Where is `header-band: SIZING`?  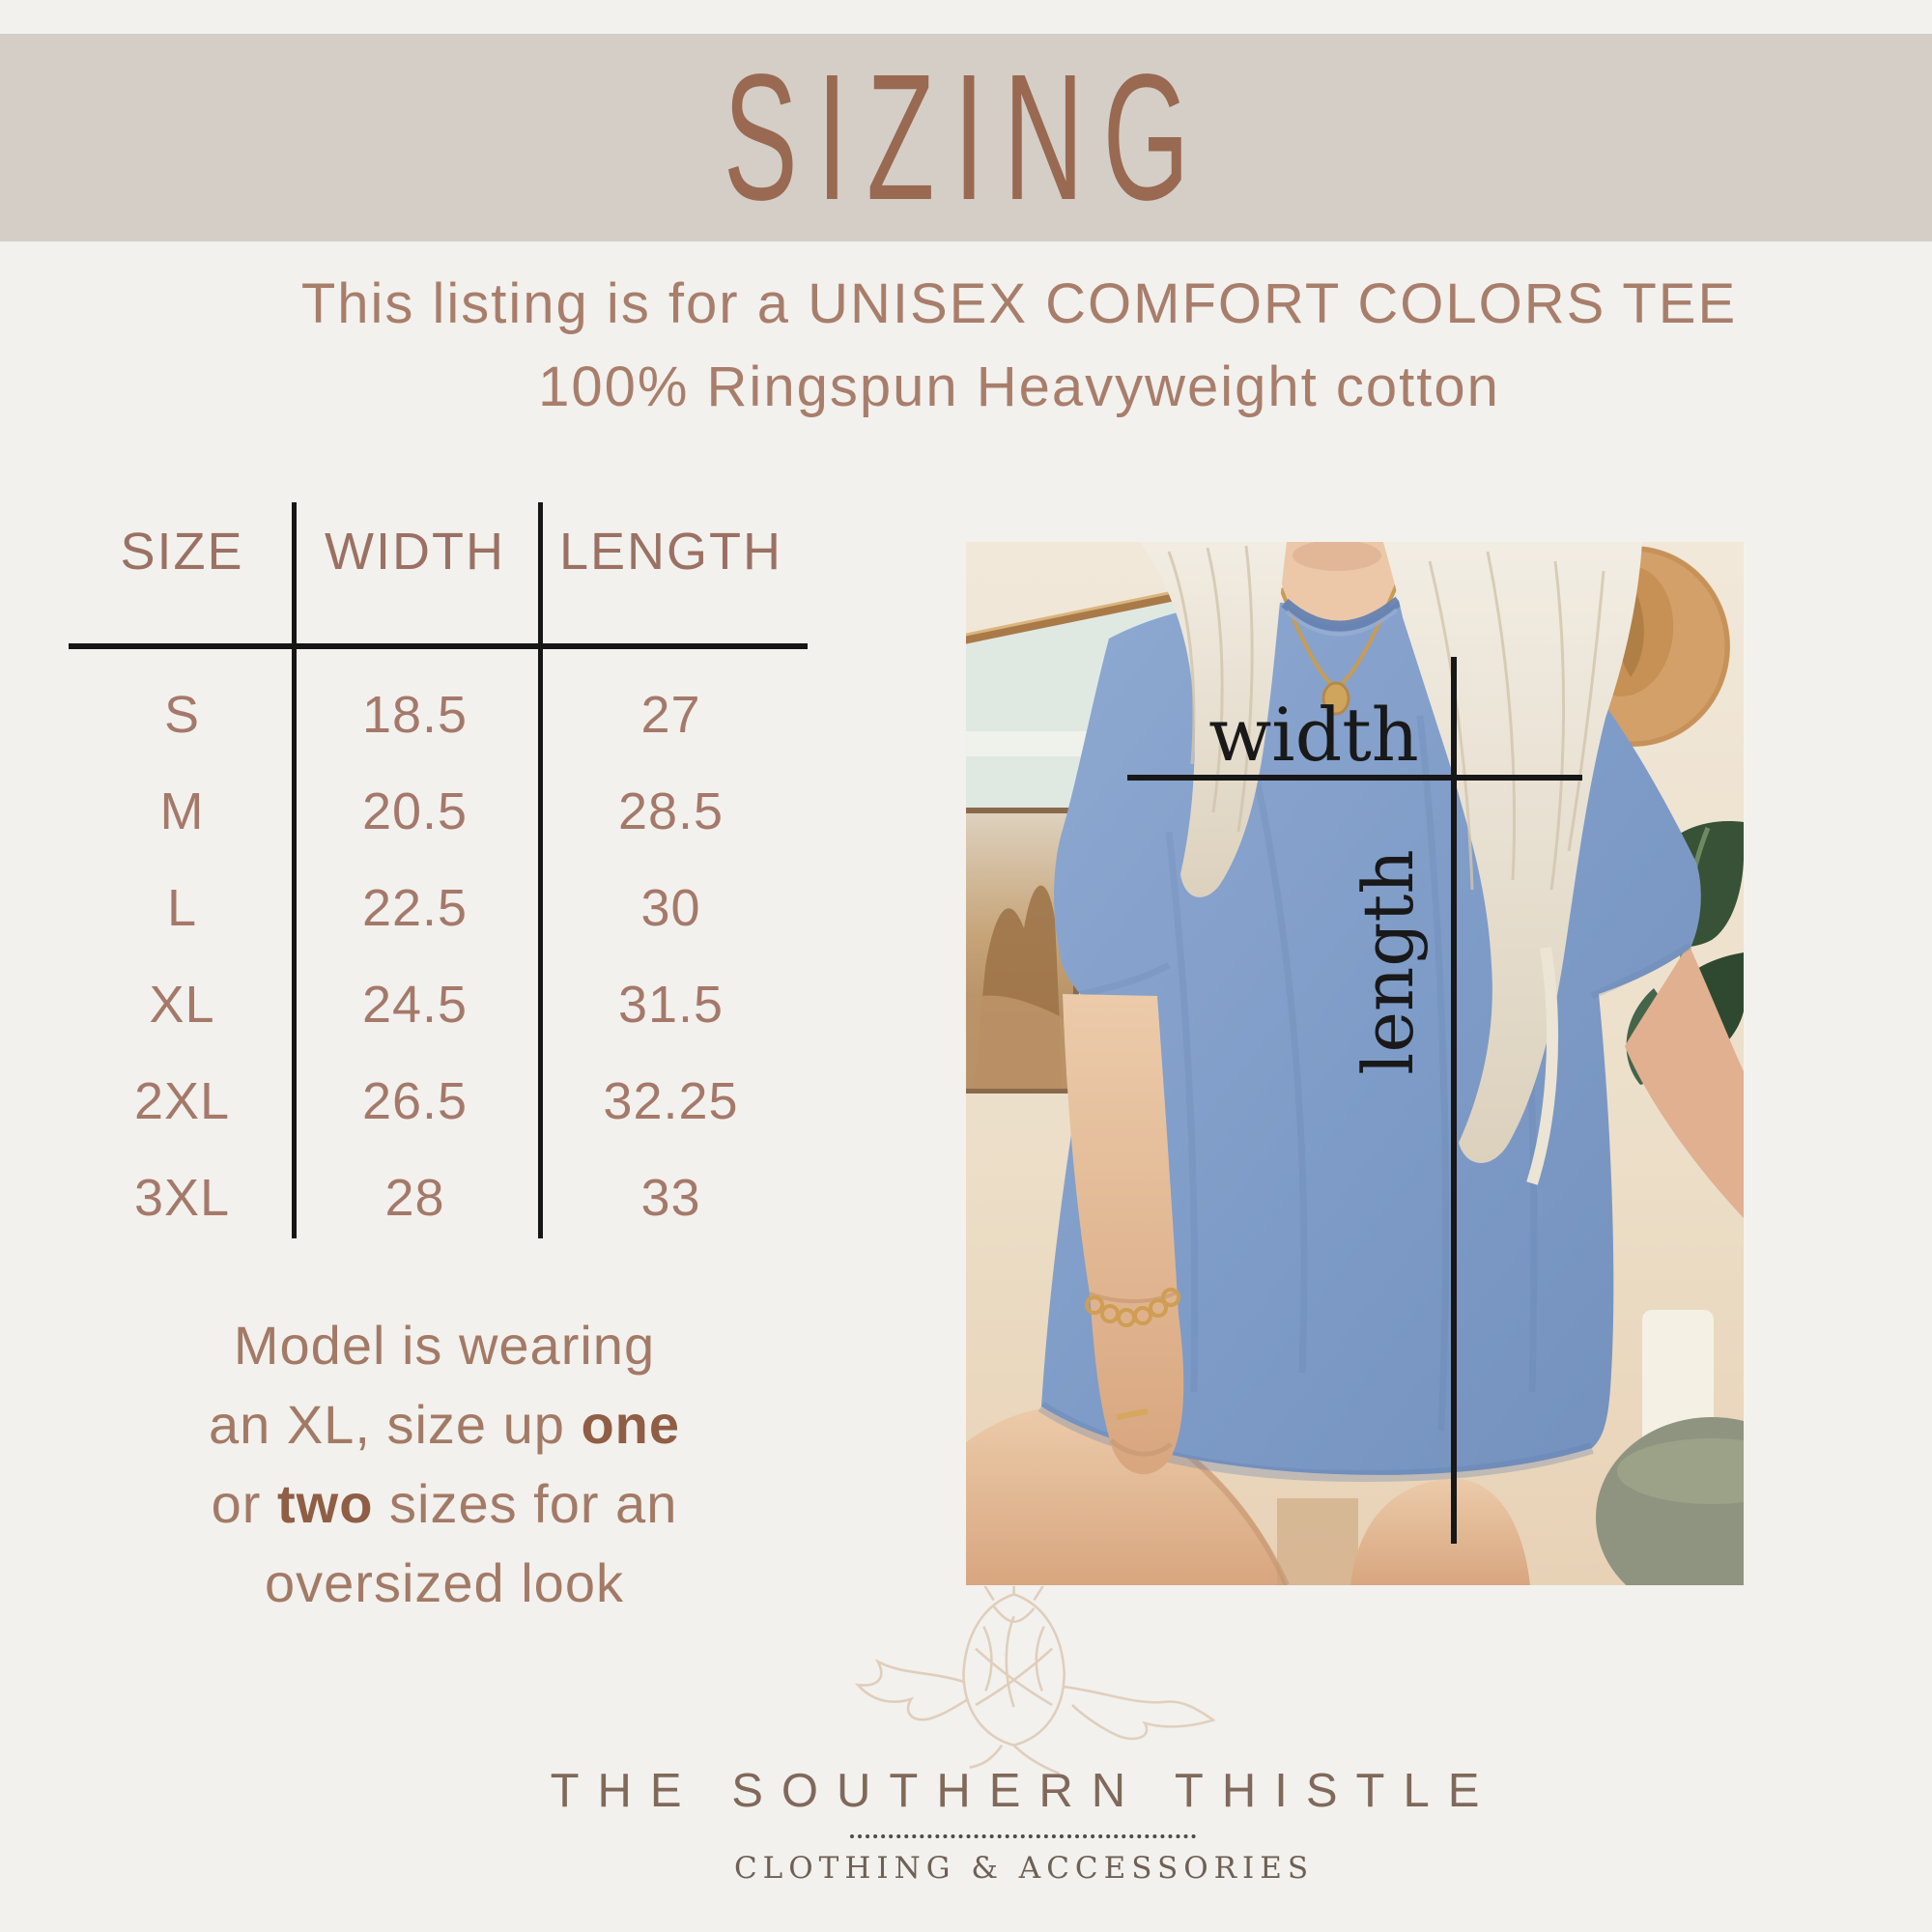 header-band: SIZING is located at coordinates (966, 138).